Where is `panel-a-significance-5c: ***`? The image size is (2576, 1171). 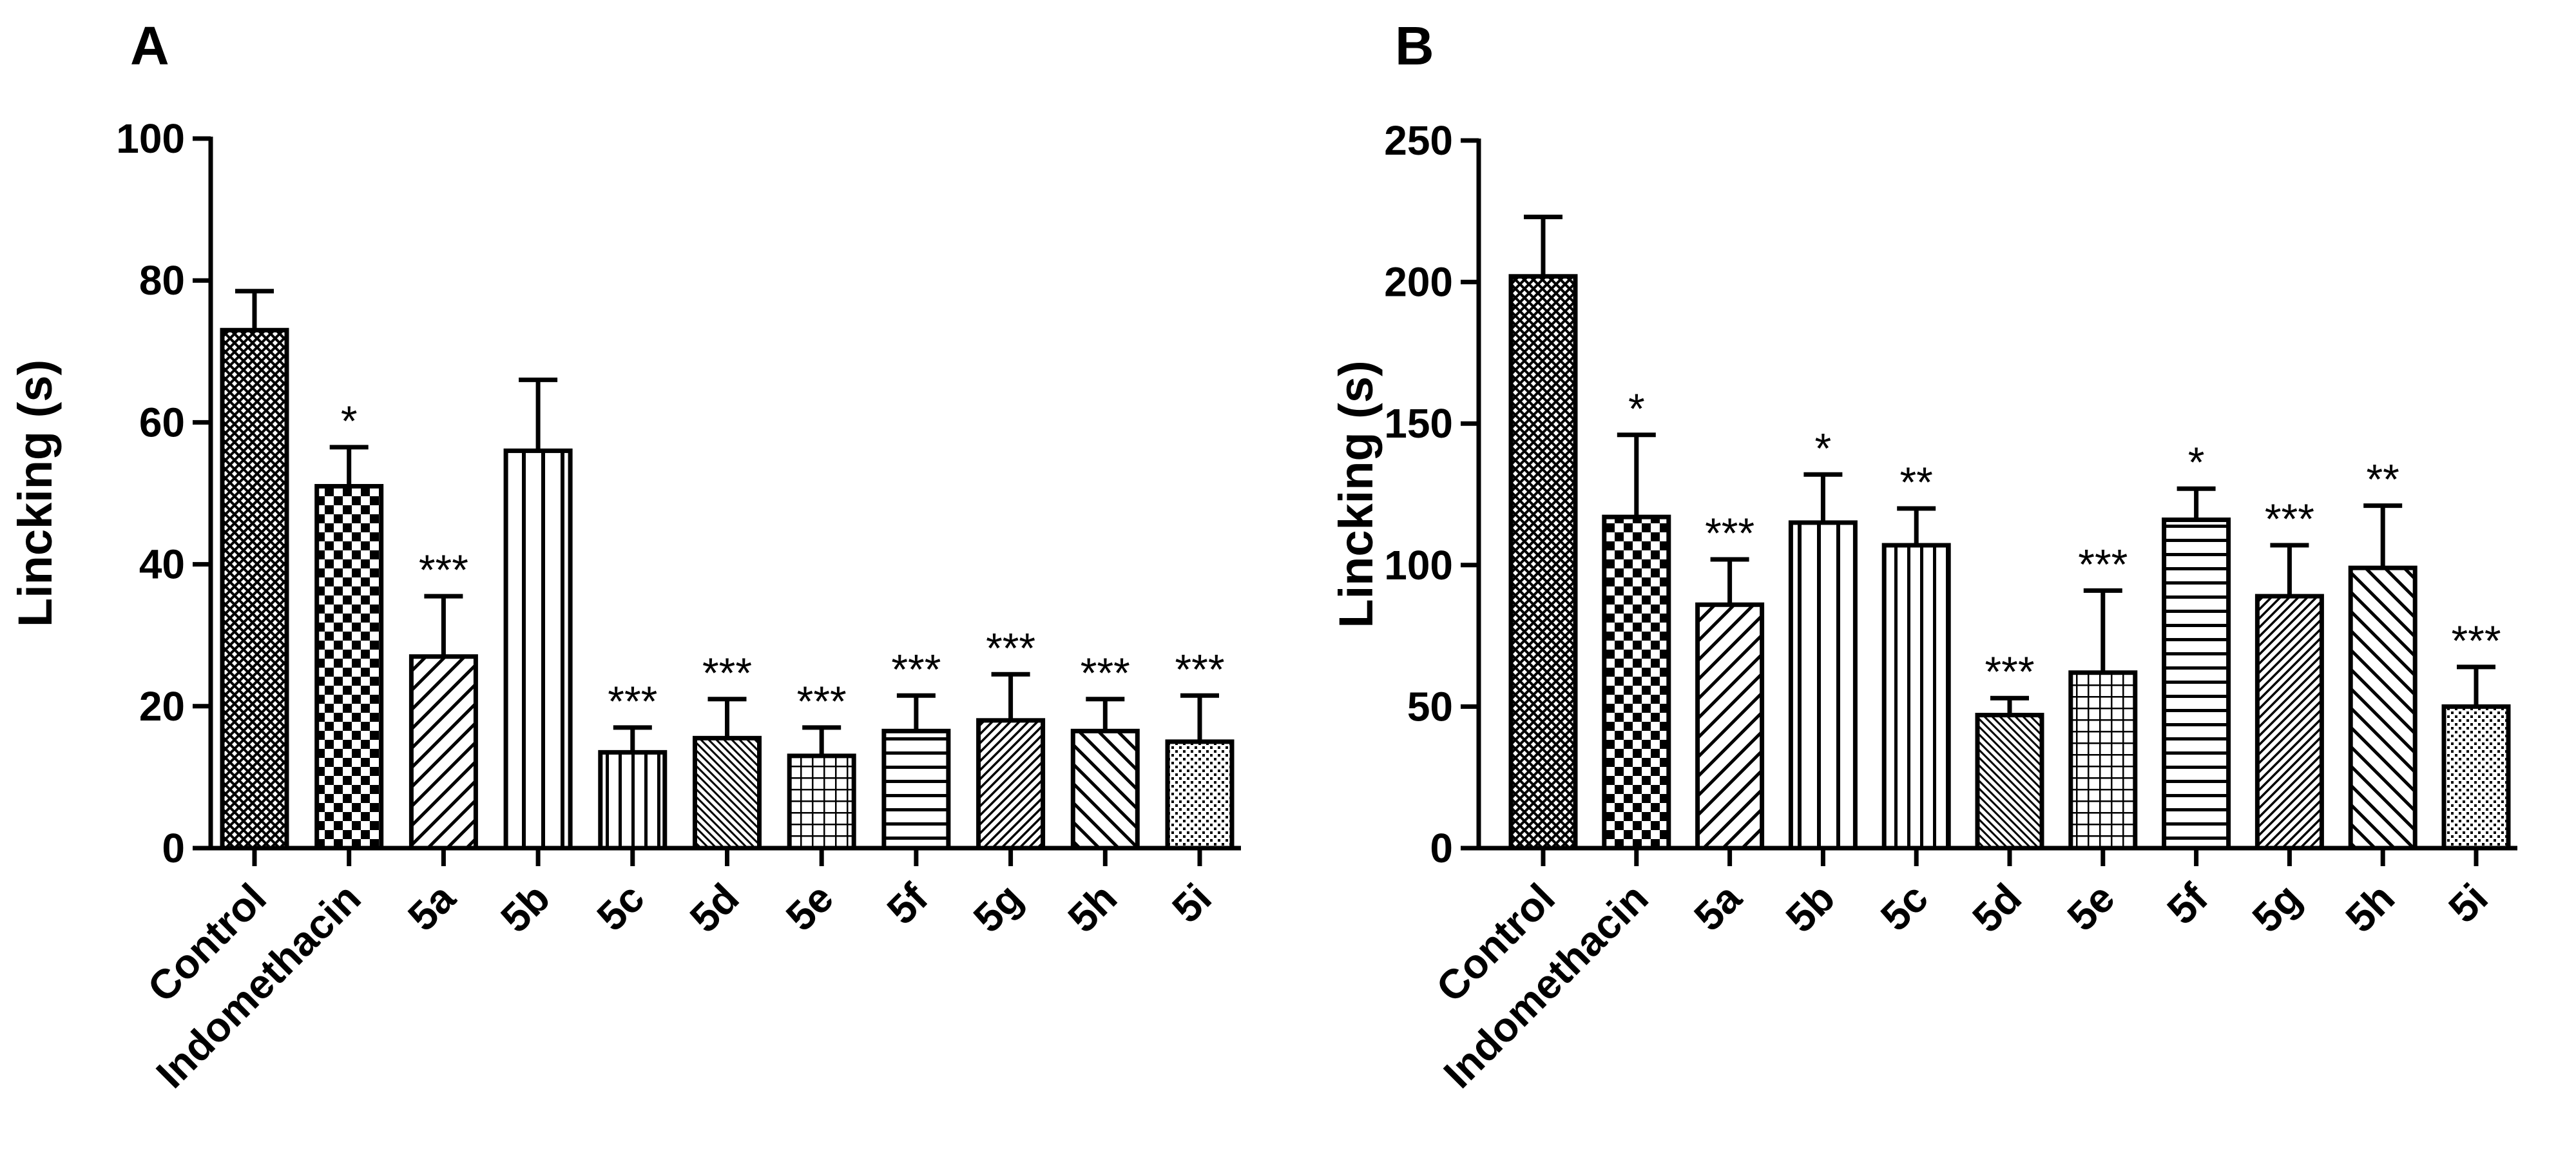 panel-a-significance-5c: *** is located at coordinates (633, 701).